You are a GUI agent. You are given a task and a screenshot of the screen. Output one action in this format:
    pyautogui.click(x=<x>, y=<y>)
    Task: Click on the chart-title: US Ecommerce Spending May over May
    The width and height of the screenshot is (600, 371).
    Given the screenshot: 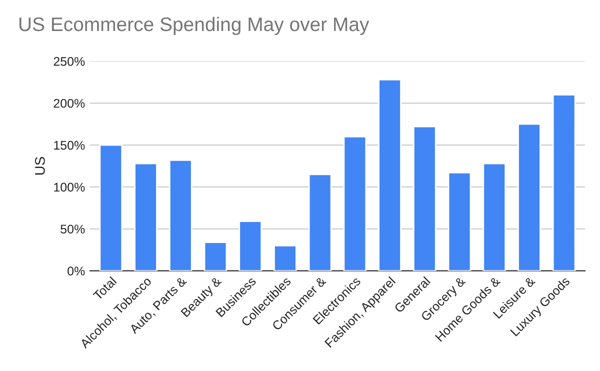 What is the action you would take?
    pyautogui.click(x=195, y=26)
    